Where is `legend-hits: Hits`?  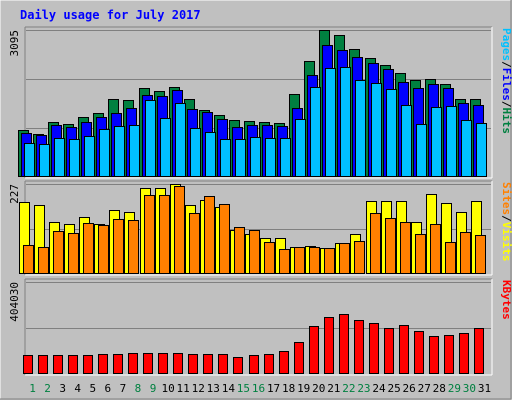
legend-hits: Hits is located at coordinates (506, 121).